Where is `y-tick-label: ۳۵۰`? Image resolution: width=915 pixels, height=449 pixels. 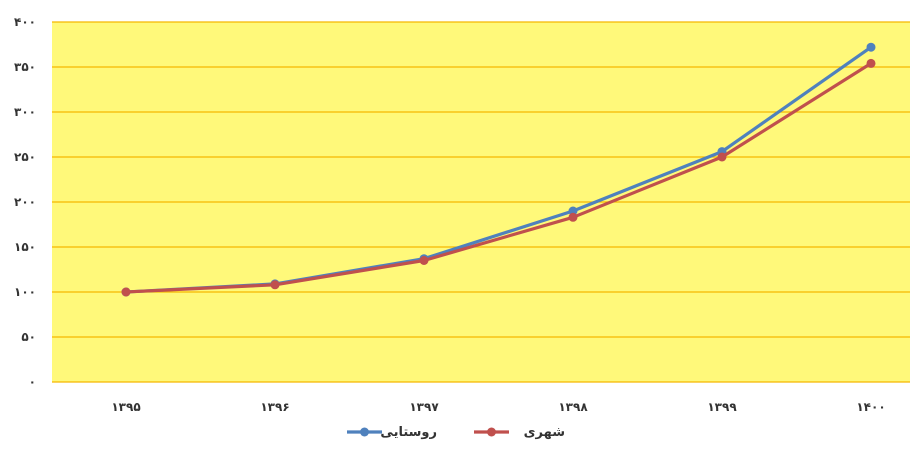
y-tick-label: ۳۵۰ is located at coordinates (25, 67).